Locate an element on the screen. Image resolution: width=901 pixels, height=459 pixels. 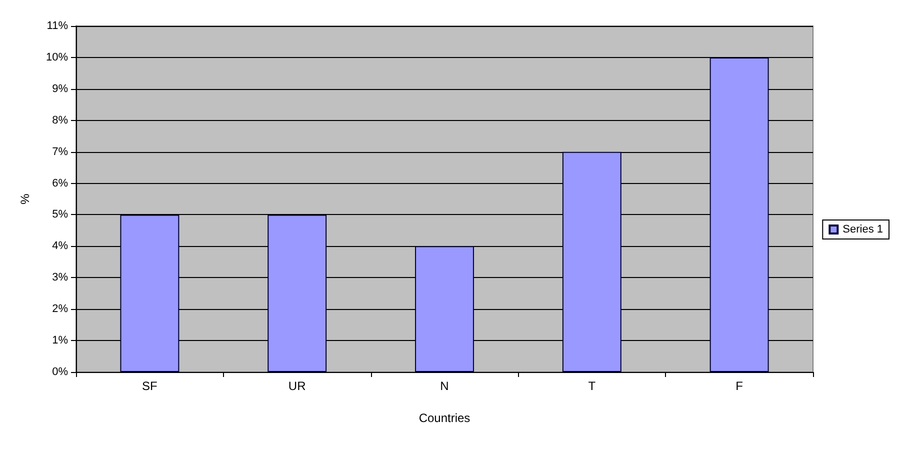
y-tick-label: 11% is located at coordinates (57, 26).